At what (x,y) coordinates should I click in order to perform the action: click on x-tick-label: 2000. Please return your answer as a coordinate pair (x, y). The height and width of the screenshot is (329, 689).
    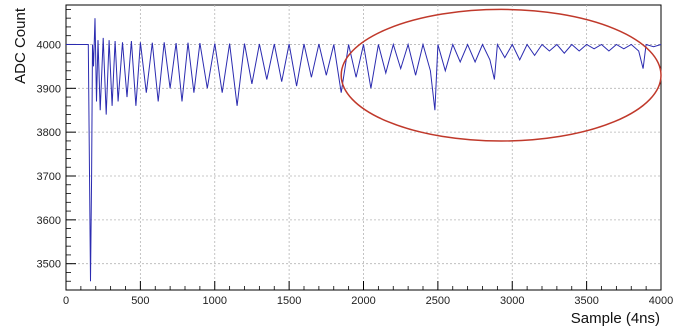
    Looking at the image, I should click on (363, 301).